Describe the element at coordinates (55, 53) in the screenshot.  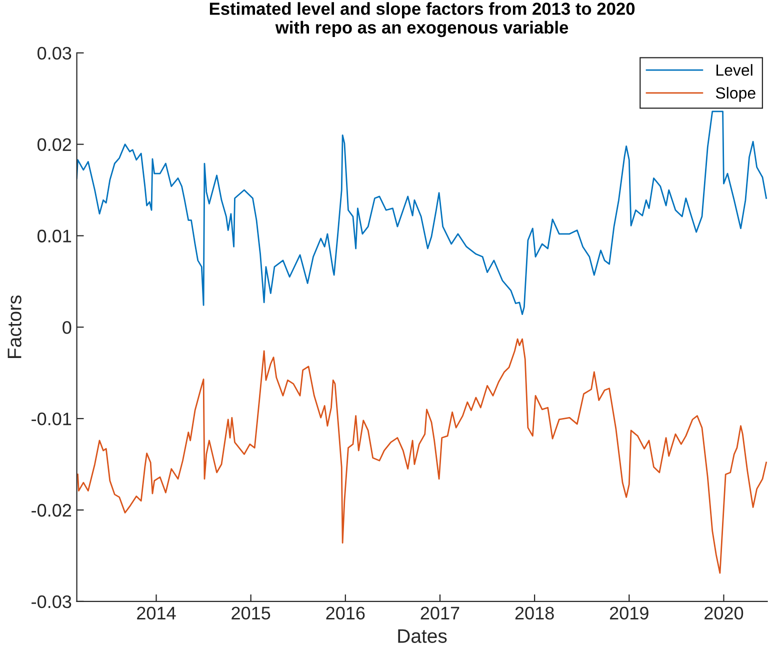
I see `y-tick-label: 0.03` at that location.